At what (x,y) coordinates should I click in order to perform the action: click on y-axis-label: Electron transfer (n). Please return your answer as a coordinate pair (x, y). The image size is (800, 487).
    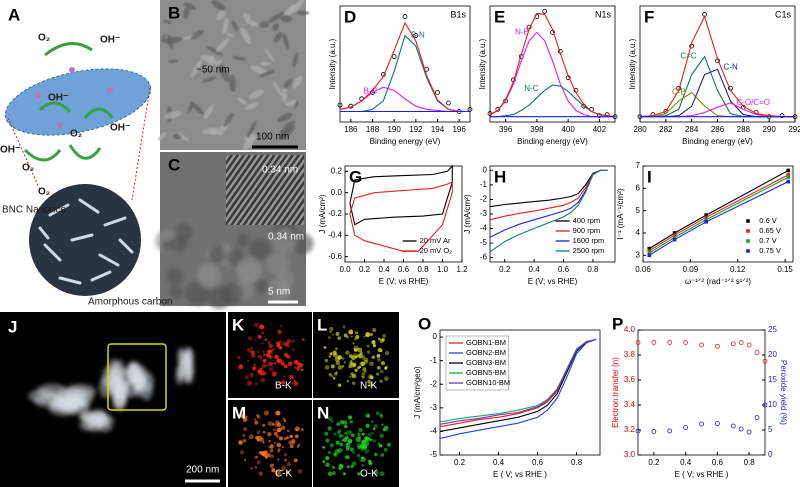
    Looking at the image, I should click on (615, 392).